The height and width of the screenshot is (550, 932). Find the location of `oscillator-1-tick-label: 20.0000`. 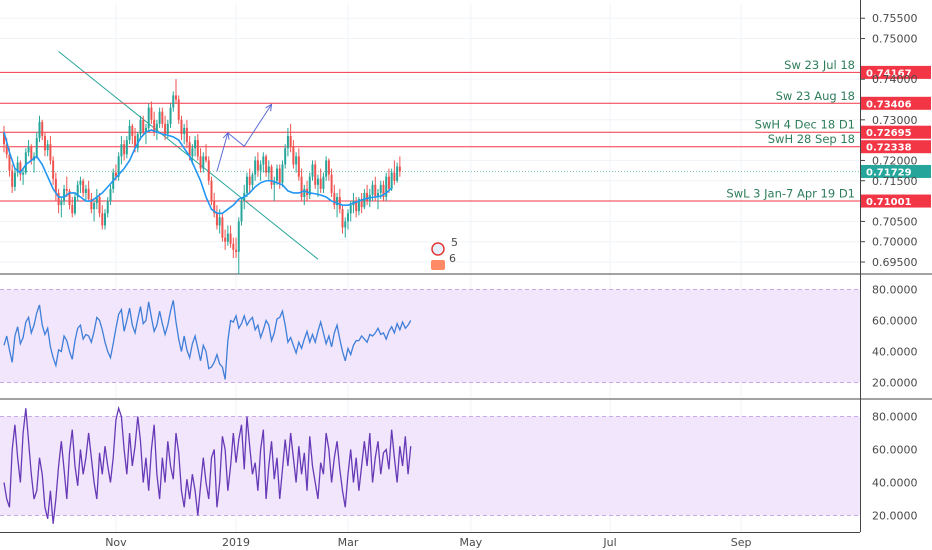

oscillator-1-tick-label: 20.0000 is located at coordinates (895, 383).